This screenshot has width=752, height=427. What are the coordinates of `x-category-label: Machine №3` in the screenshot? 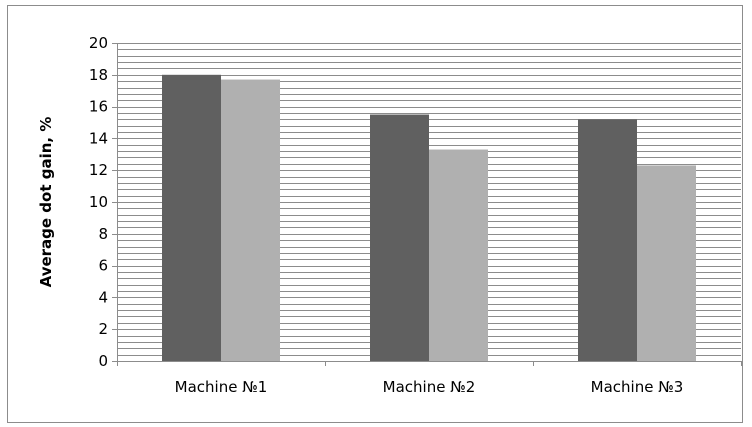 It's located at (637, 387).